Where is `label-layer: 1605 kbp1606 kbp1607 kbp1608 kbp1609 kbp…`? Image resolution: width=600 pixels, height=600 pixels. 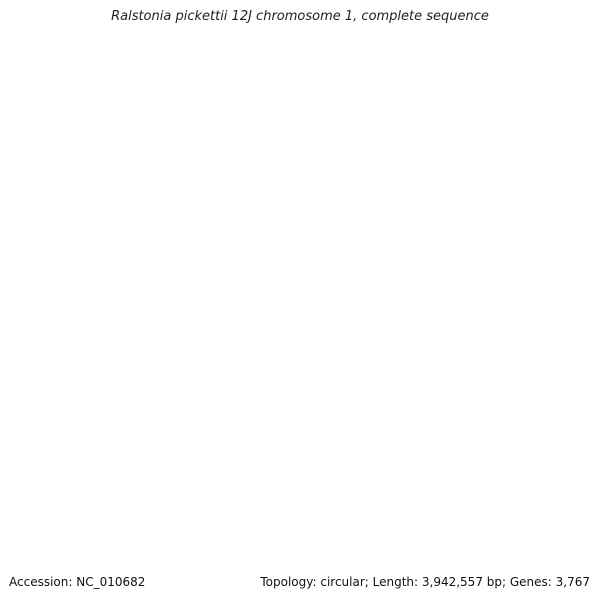 label-layer: 1605 kbp1606 kbp1607 kbp1608 kbp1609 kbp… is located at coordinates (585, 169).